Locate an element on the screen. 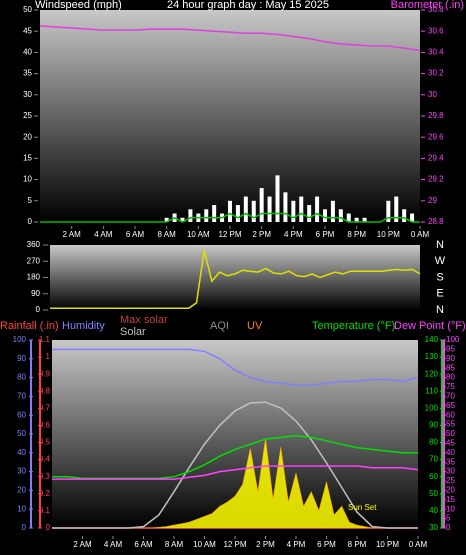  y-tick-label: 65 is located at coordinates (450, 405).